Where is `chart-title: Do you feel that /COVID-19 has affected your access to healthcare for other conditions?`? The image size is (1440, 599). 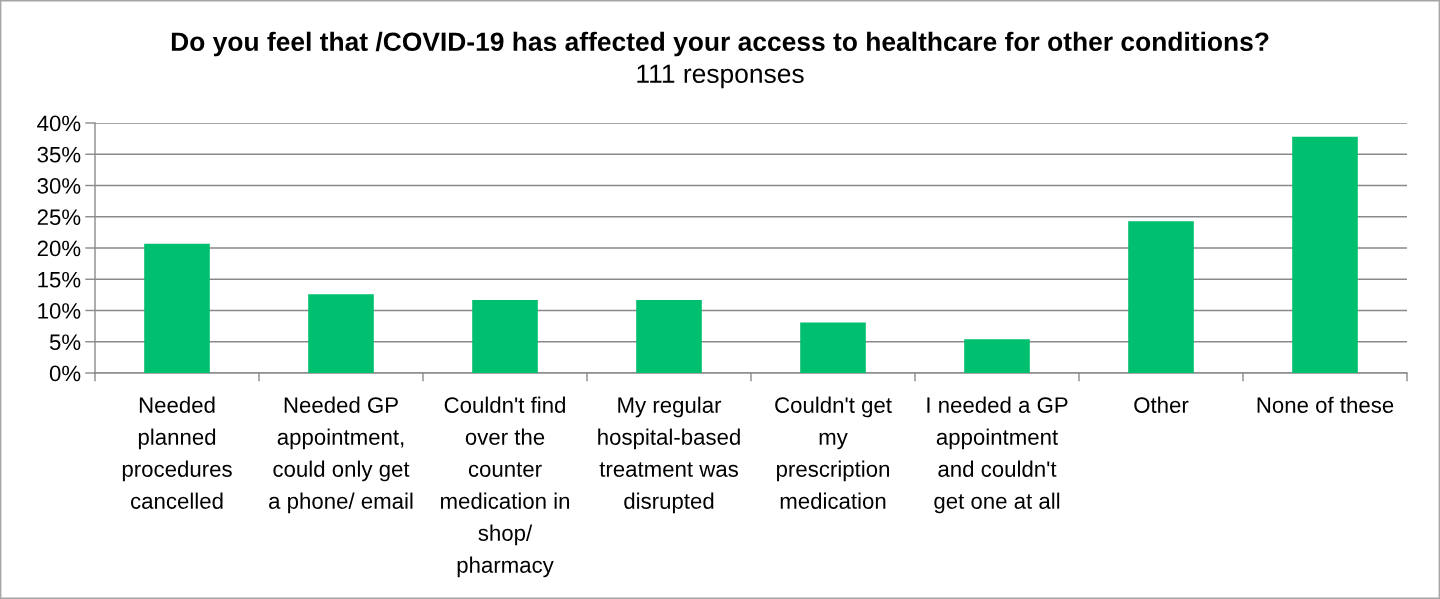
chart-title: Do you feel that /COVID-19 has affected your access to healthcare for other conditions? is located at coordinates (720, 44).